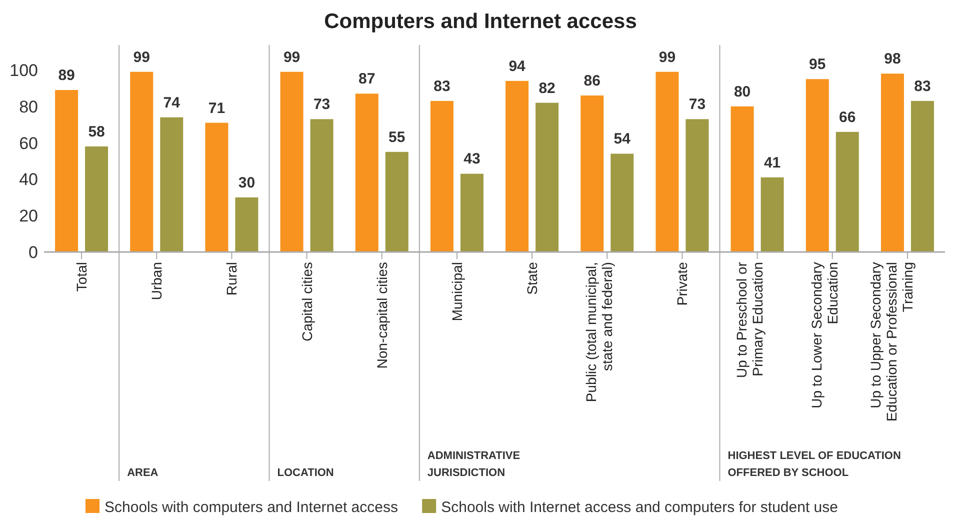 The image size is (961, 524). Describe the element at coordinates (28, 106) in the screenshot. I see `y-tick-label: 80` at that location.